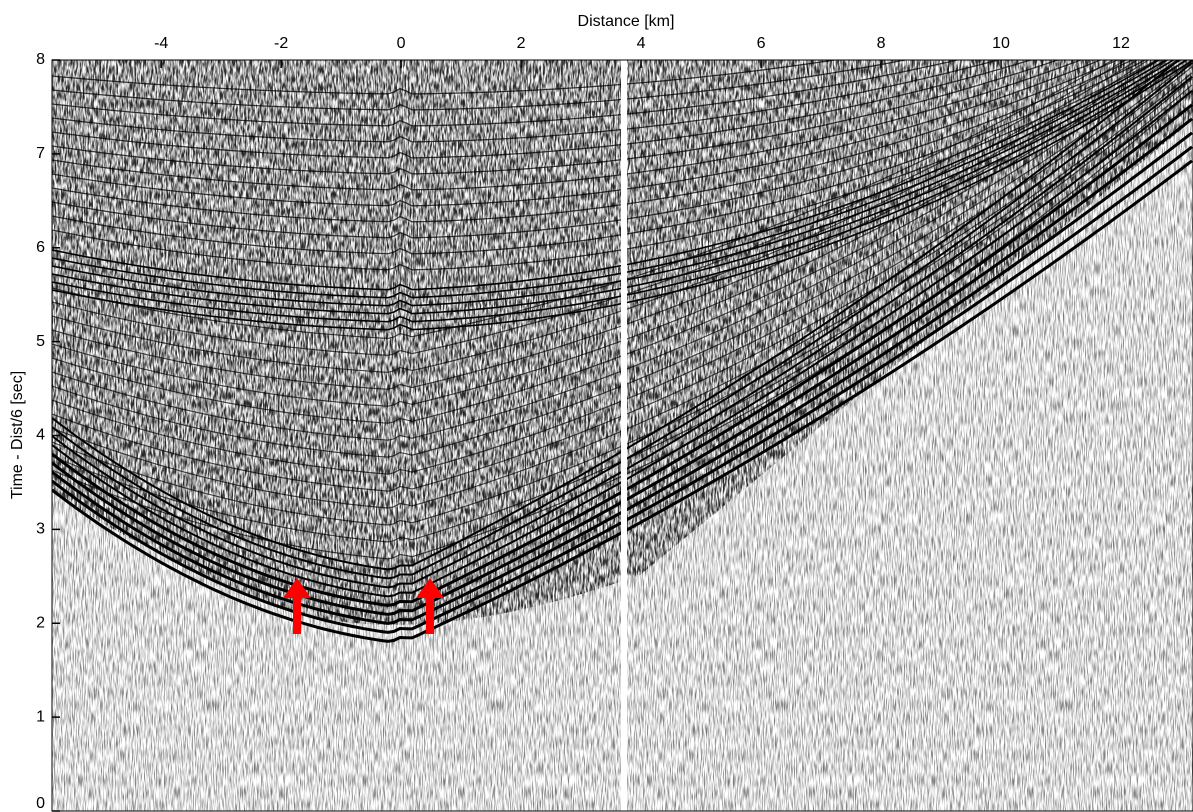 This screenshot has width=1193, height=812. Describe the element at coordinates (161, 43) in the screenshot. I see `x-tick-label: -4` at that location.